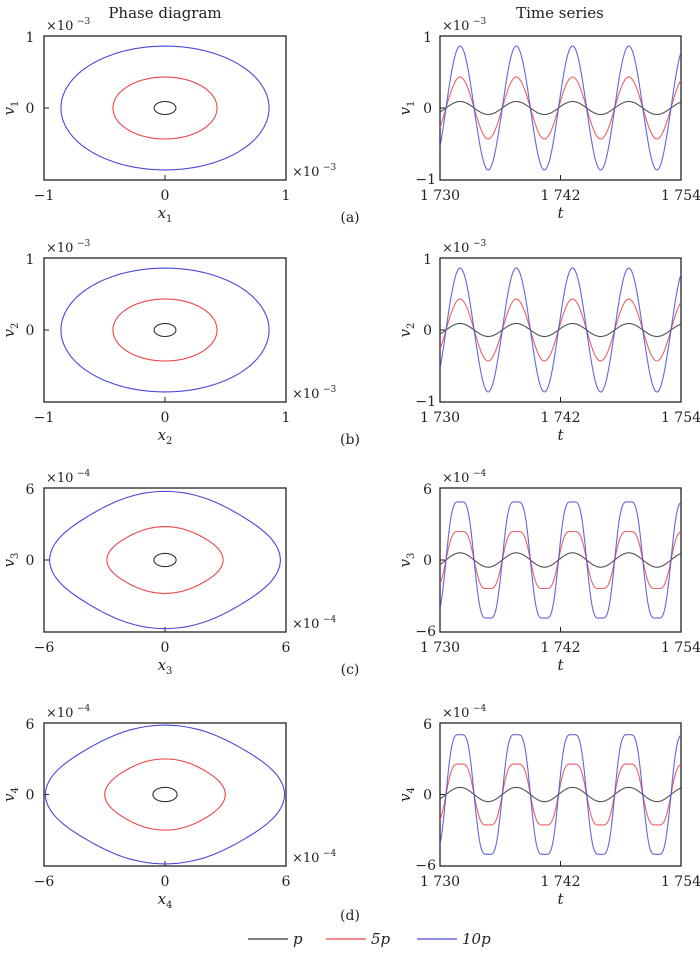 The height and width of the screenshot is (954, 700). I want to click on subfigure-tag: (a), so click(349, 218).